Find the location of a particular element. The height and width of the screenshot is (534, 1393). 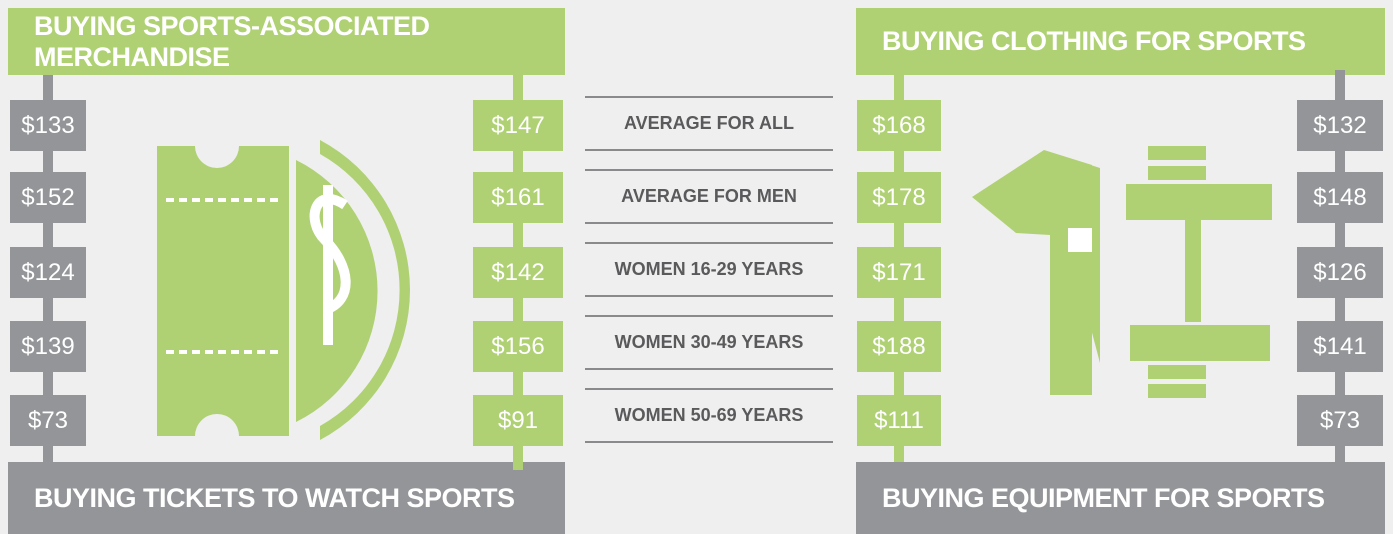

value-label: $142 is located at coordinates (518, 272).